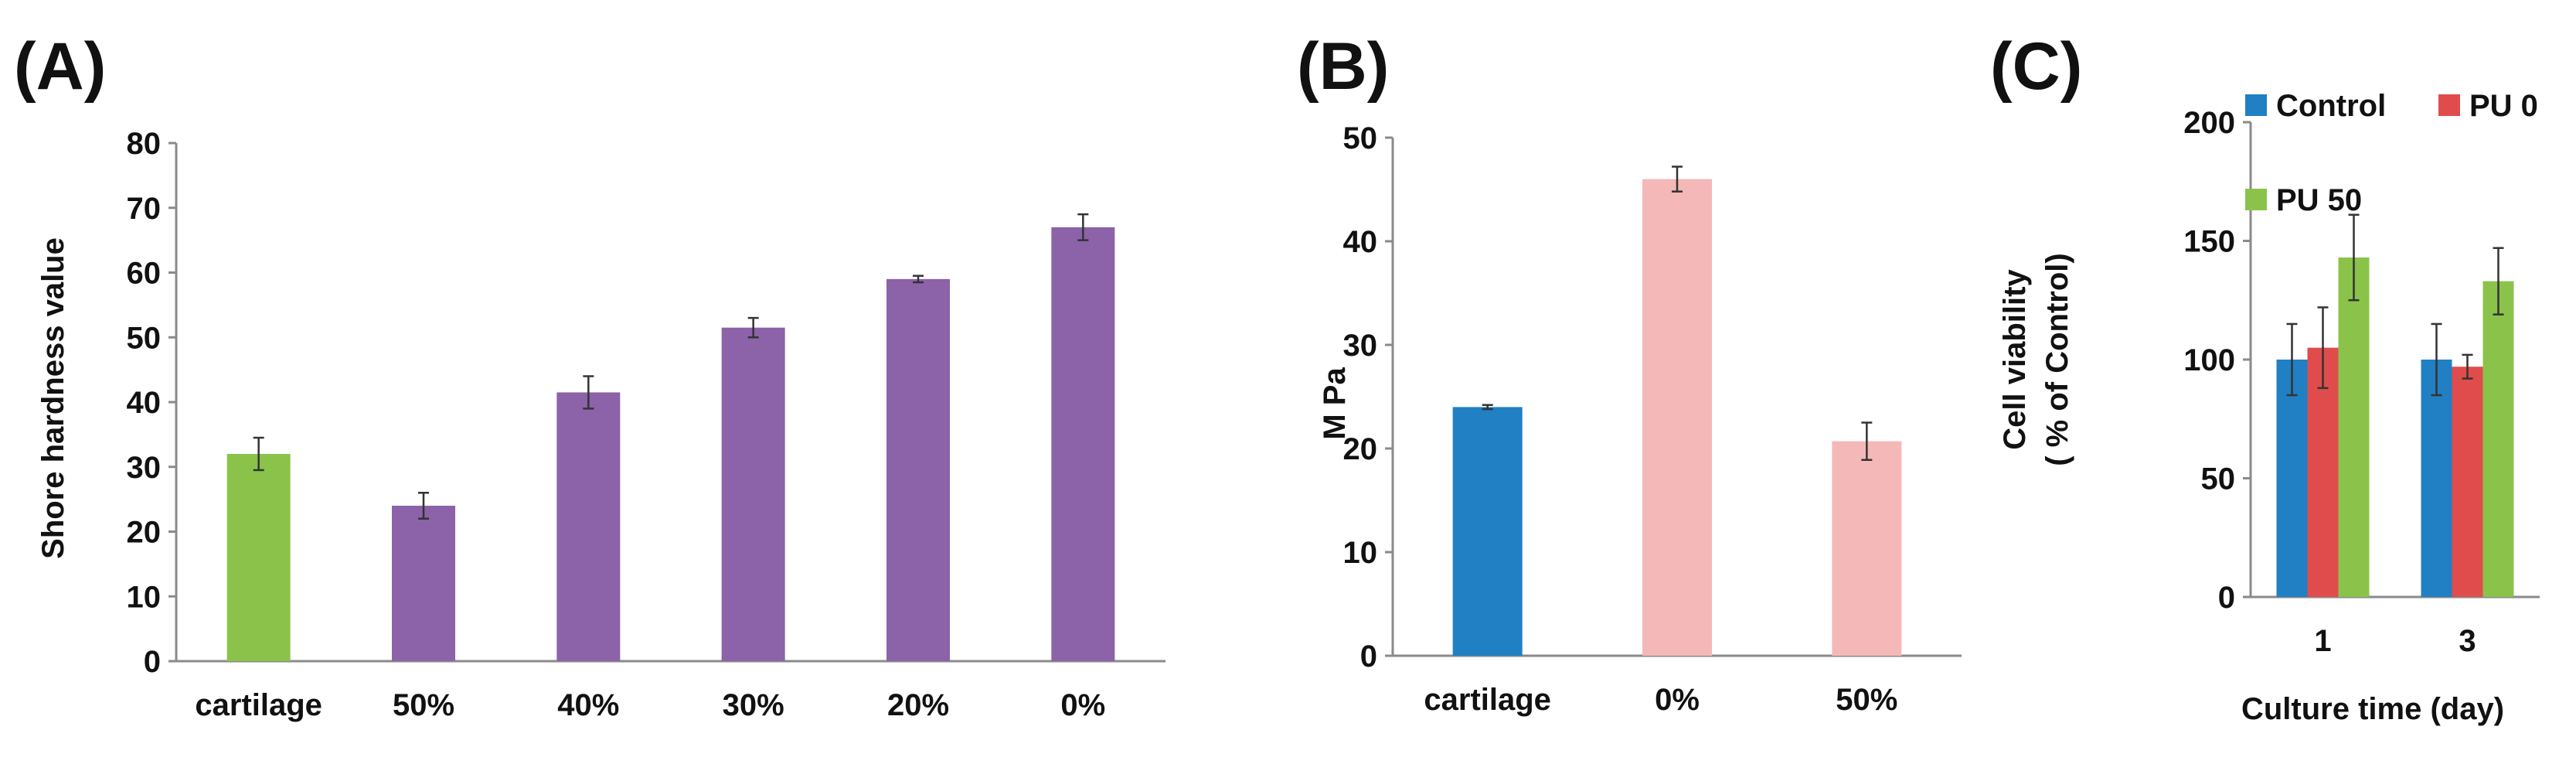 The height and width of the screenshot is (764, 2576). What do you see at coordinates (1368, 657) in the screenshot?
I see `panel-b-y-tick-label: 0` at bounding box center [1368, 657].